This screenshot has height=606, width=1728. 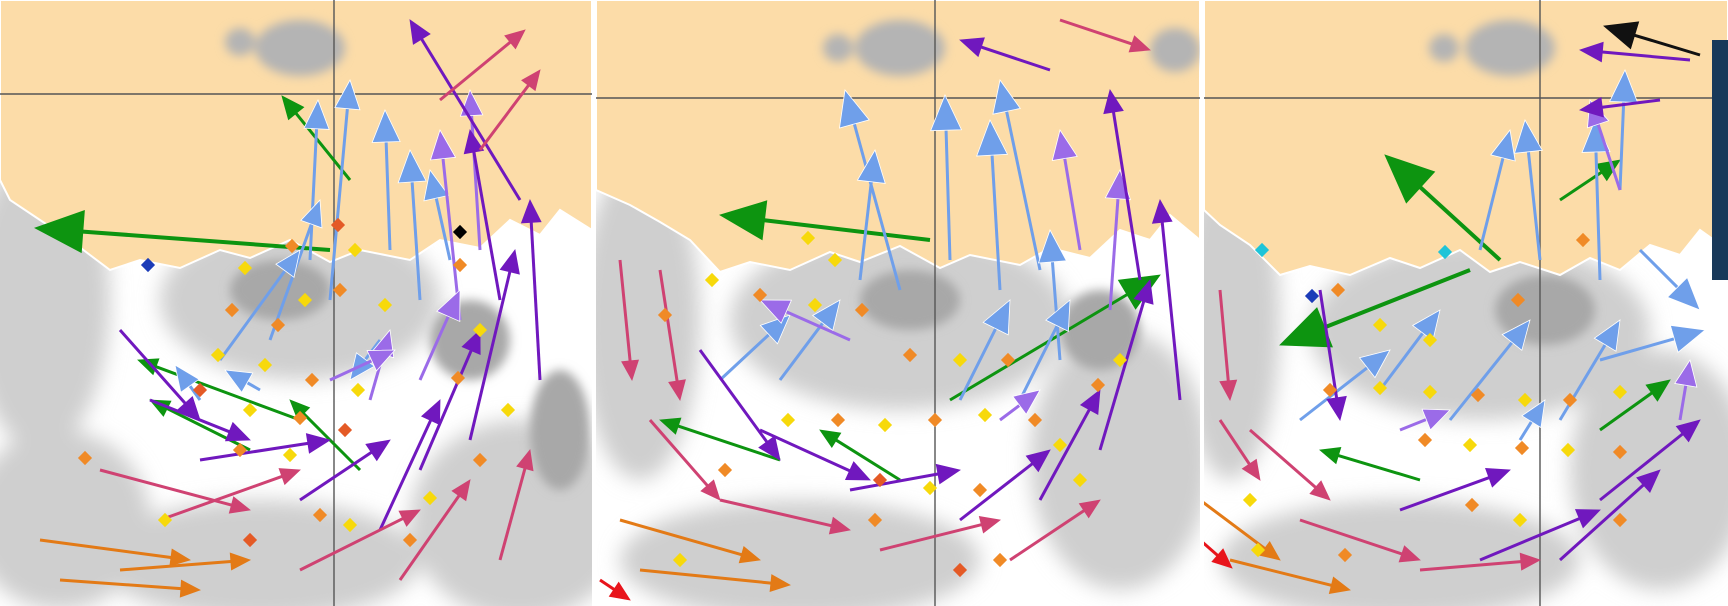 What do you see at coordinates (1720, 160) in the screenshot?
I see `legend-box-edge` at bounding box center [1720, 160].